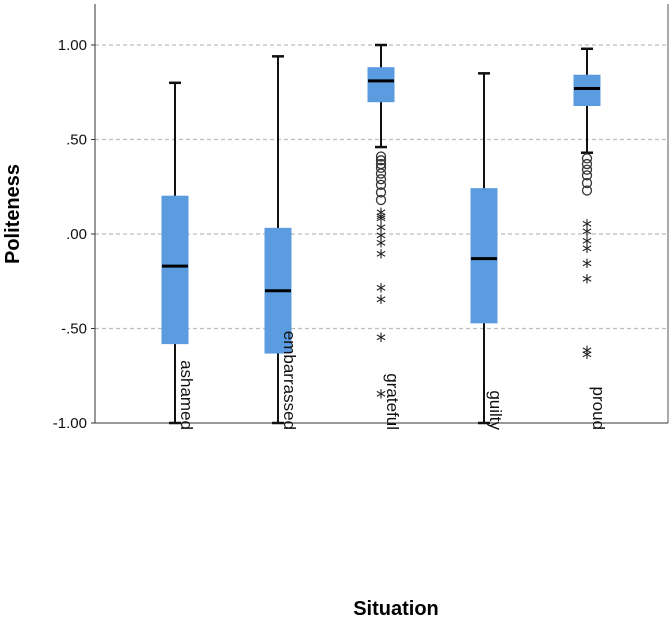 This screenshot has width=670, height=622. Describe the element at coordinates (392, 401) in the screenshot. I see `category-label-grateful: grateful` at that location.